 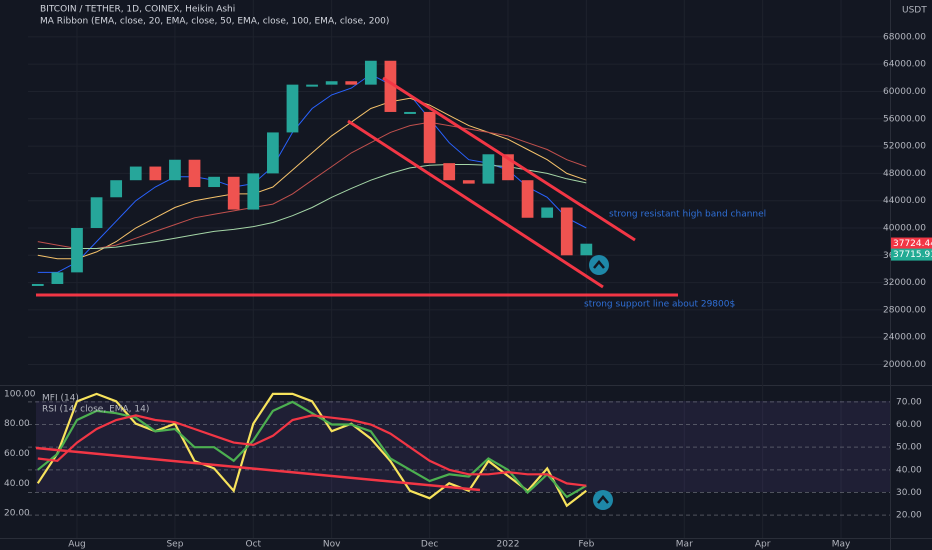 What do you see at coordinates (429, 545) in the screenshot?
I see `x-tick-label: Dec` at bounding box center [429, 545].